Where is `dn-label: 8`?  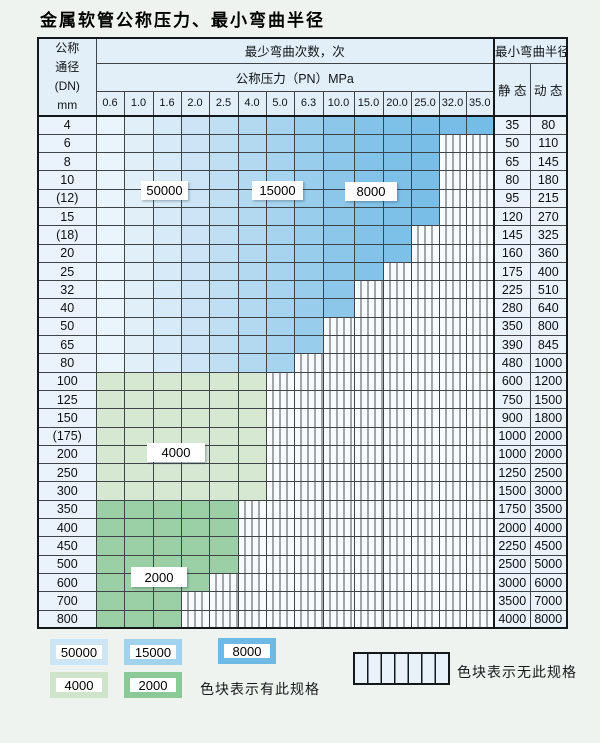
dn-label: 8 is located at coordinates (67, 162).